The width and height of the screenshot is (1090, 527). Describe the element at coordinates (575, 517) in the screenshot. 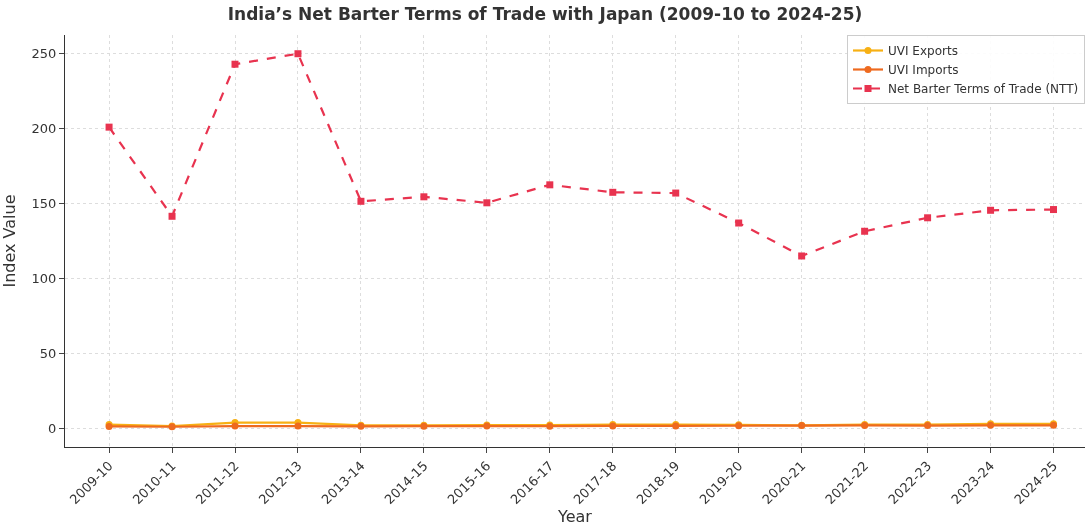

I see `x-axis-title: Year` at that location.